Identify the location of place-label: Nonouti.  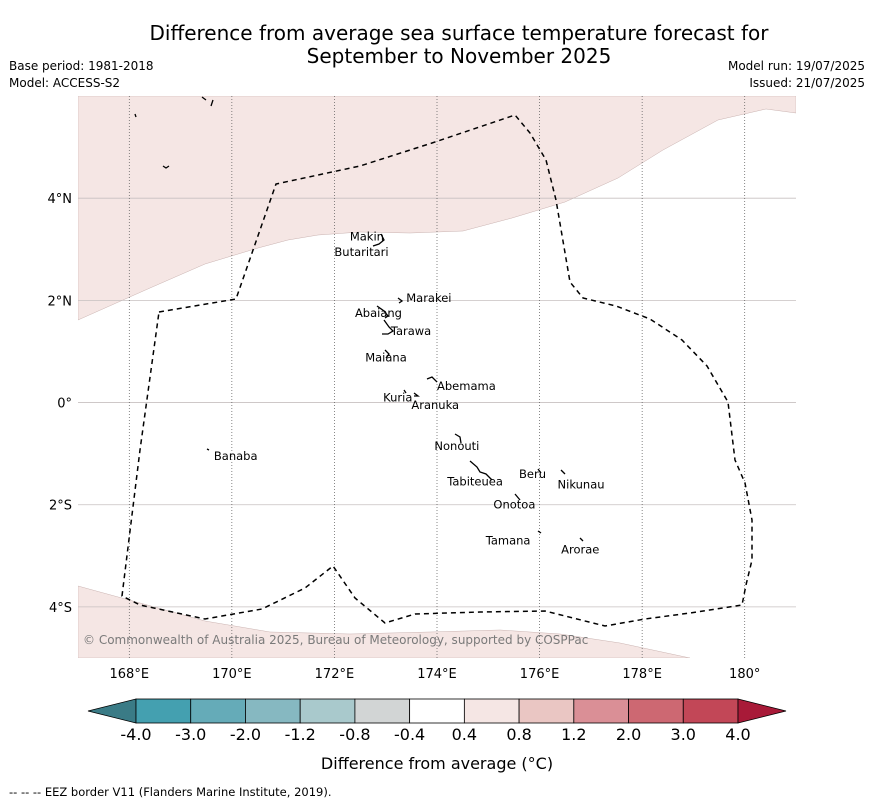
(456, 446).